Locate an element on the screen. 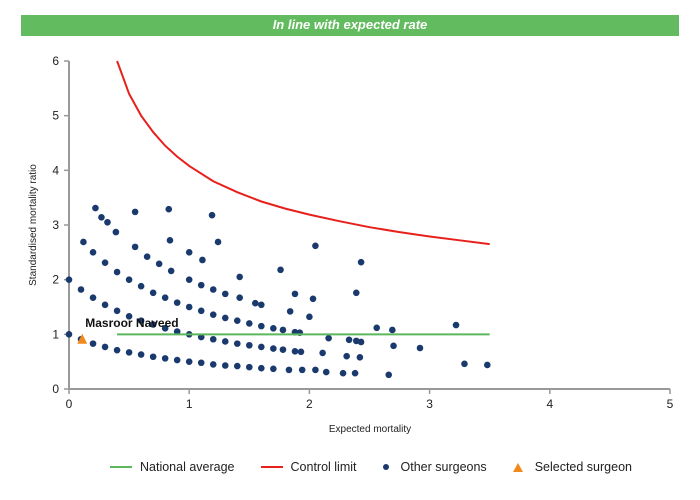 Image resolution: width=700 pixels, height=500 pixels. red-line-icon is located at coordinates (271, 467).